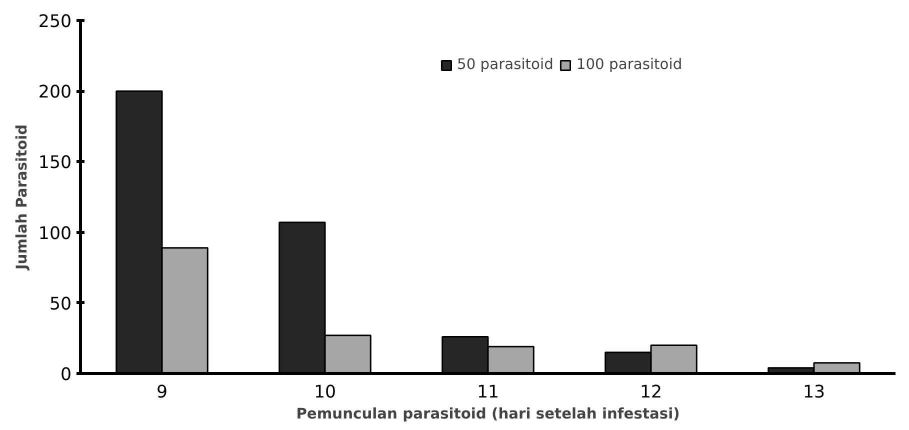 This screenshot has width=909, height=430. What do you see at coordinates (505, 64) in the screenshot?
I see `legend-label: 50 parasitoid` at bounding box center [505, 64].